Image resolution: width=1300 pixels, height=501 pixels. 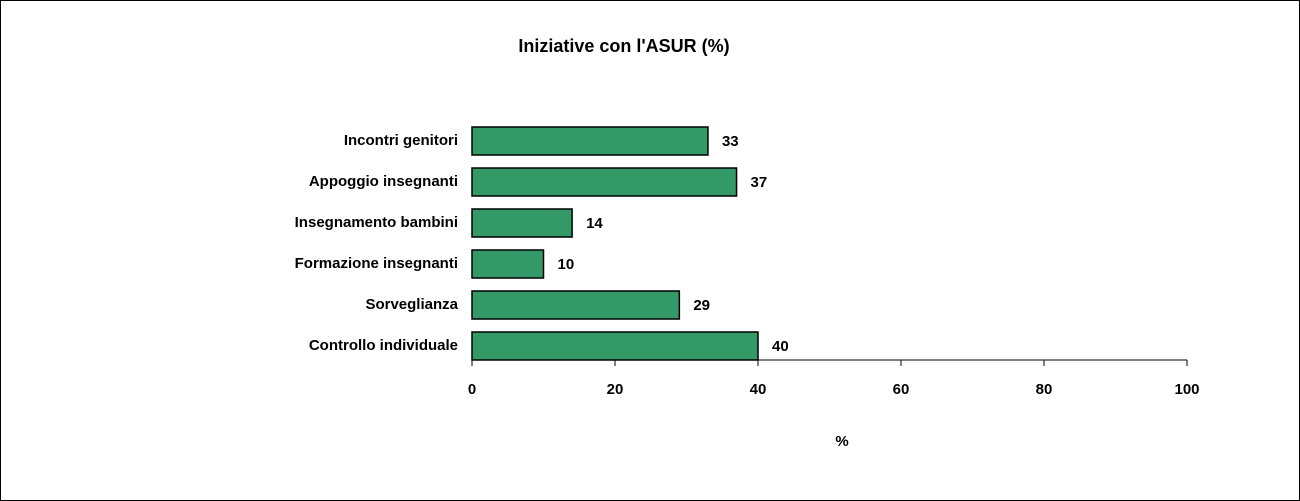 I want to click on x-axis-label: %, so click(x=841, y=441).